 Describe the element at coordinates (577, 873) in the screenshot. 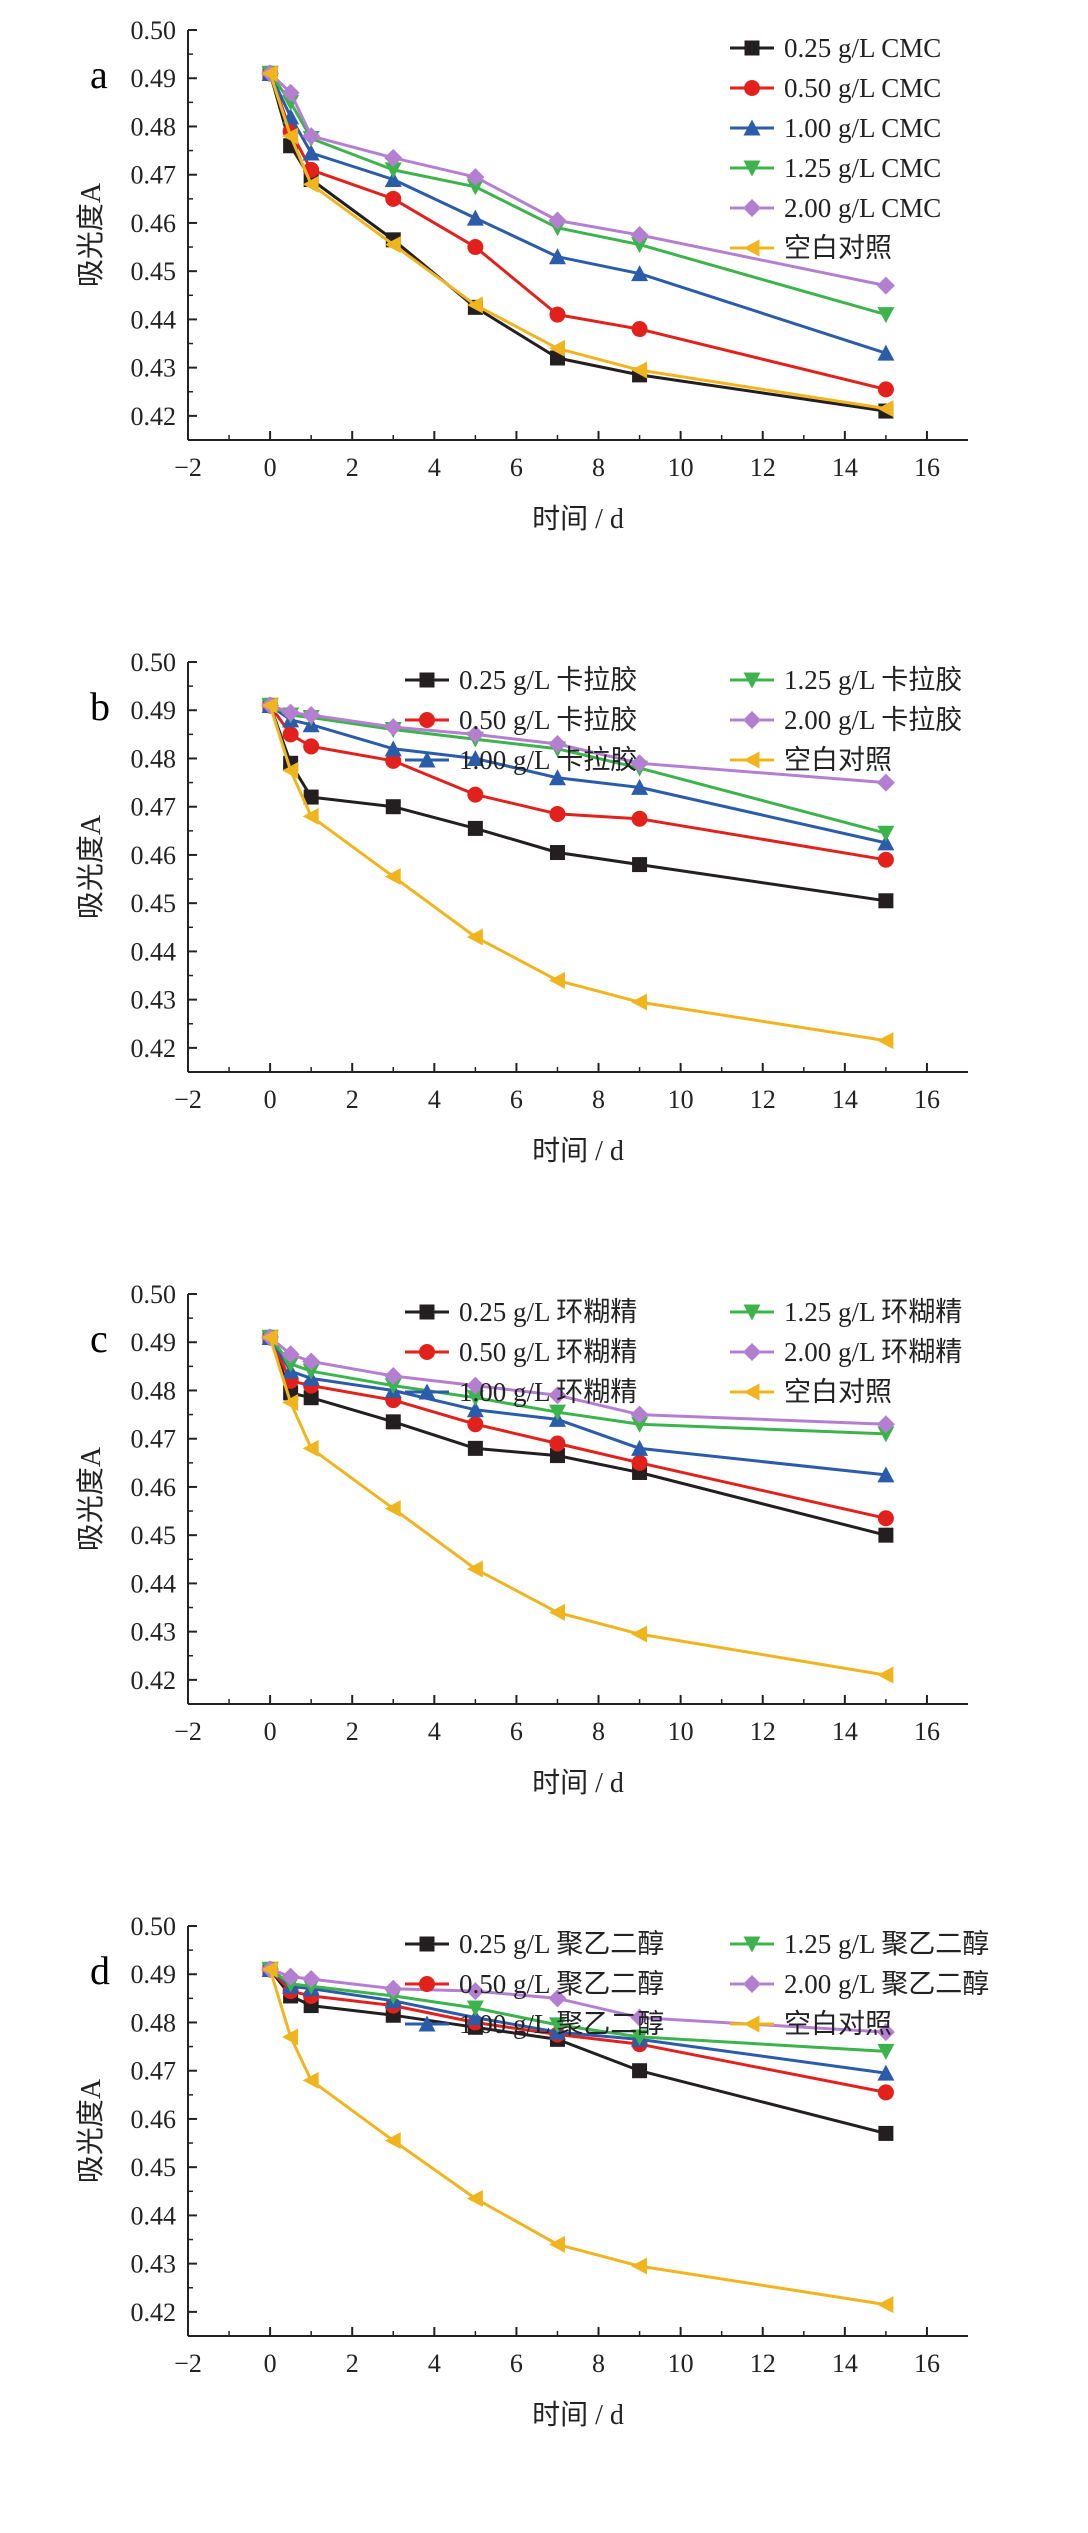

I see `series-line` at that location.